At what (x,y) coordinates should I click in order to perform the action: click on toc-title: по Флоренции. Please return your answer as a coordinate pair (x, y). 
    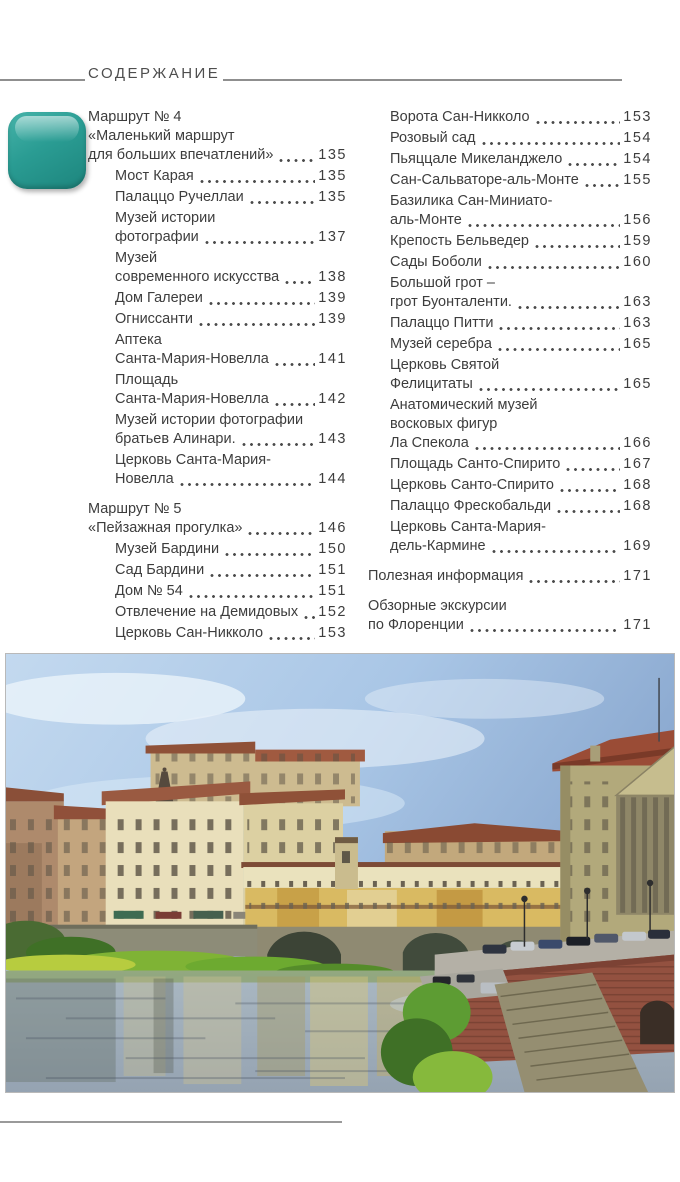
    Looking at the image, I should click on (416, 625).